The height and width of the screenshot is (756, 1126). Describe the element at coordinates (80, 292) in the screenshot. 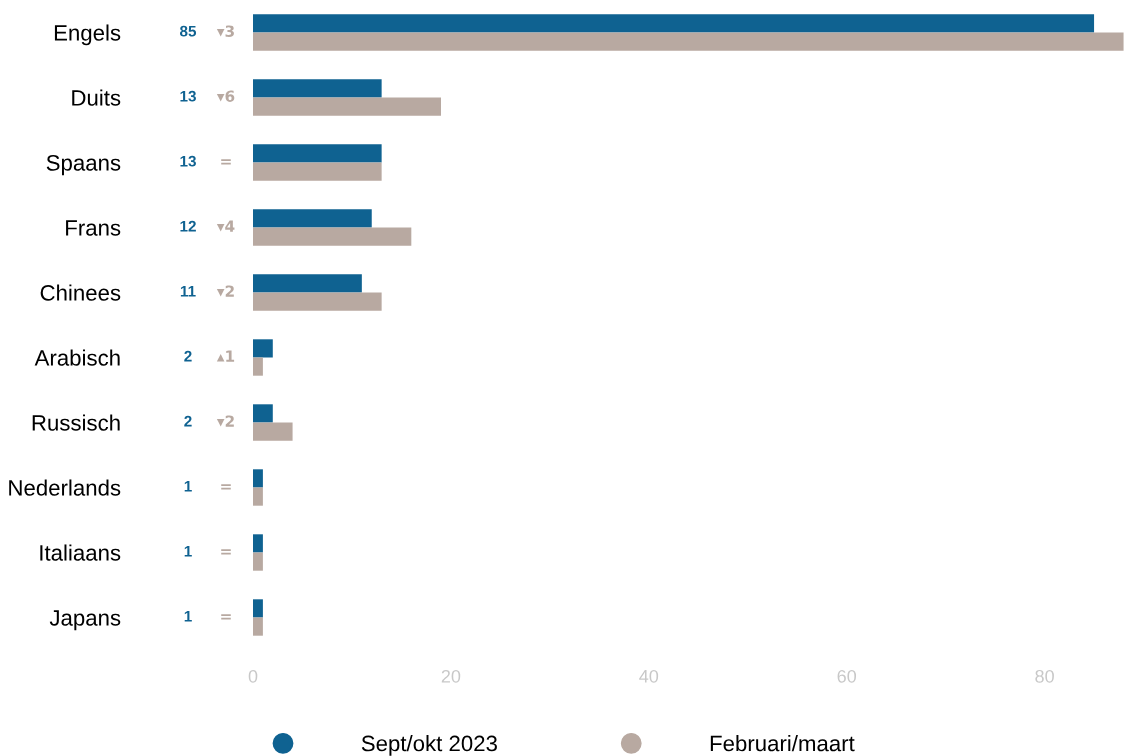

I see `y-tick-label: Chinees` at that location.